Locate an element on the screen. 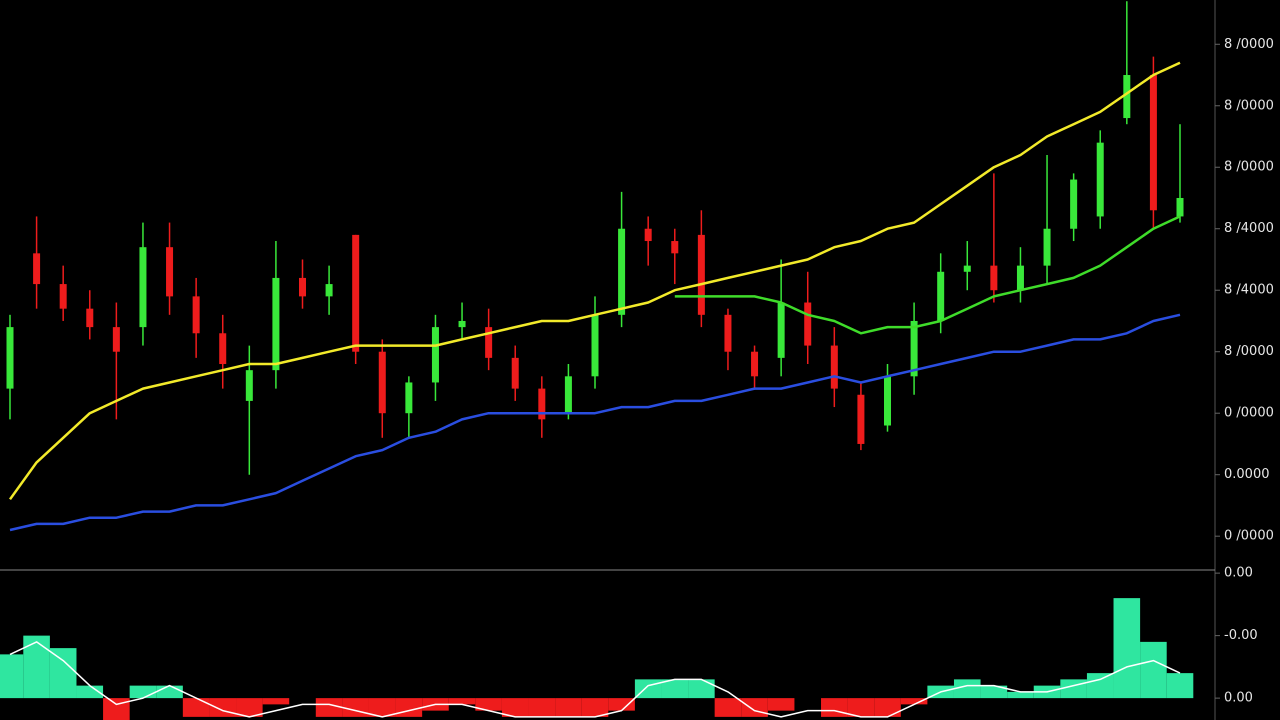 This screenshot has width=1280, height=720. y-tick-label: 0.0000 is located at coordinates (1247, 474).